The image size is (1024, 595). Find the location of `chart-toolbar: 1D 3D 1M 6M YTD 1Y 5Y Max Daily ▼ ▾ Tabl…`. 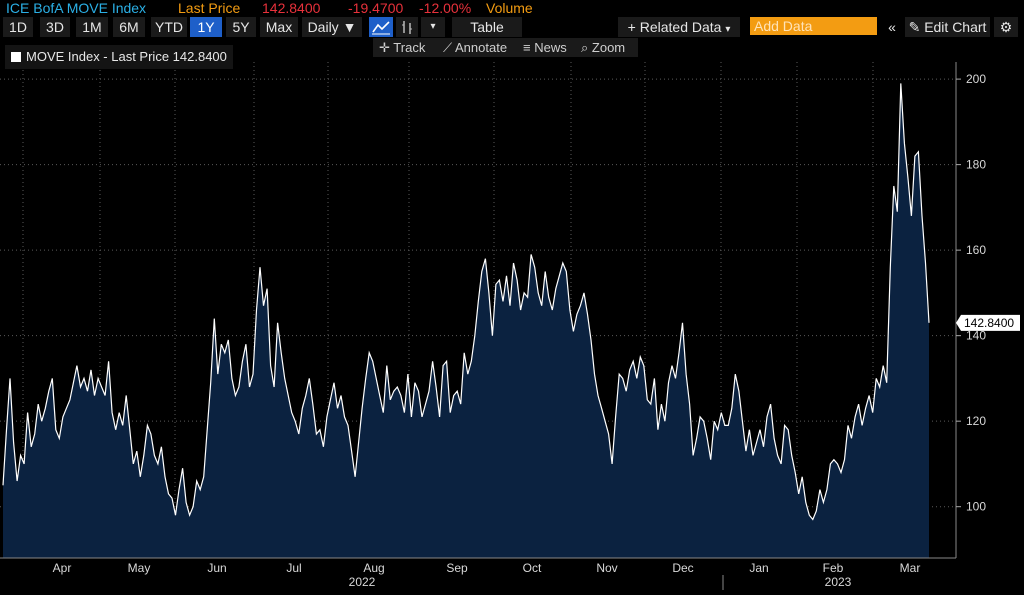

chart-toolbar: 1D 3D 1M 6M YTD 1Y 5Y Max Daily ▼ ▾ Tabl… is located at coordinates (512, 27).